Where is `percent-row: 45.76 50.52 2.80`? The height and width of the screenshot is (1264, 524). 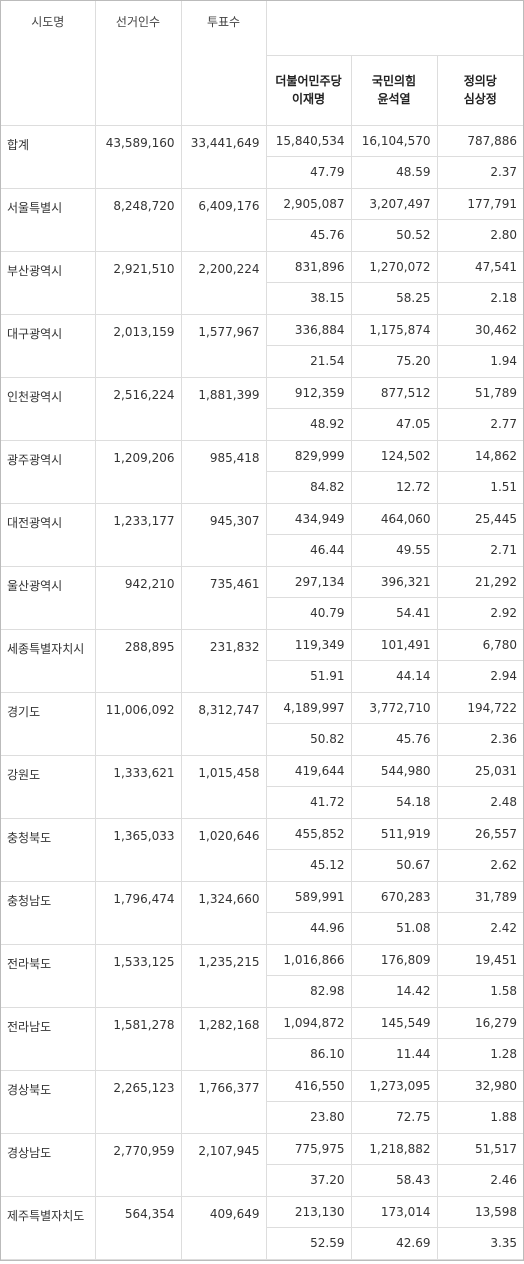 percent-row: 45.76 50.52 2.80 is located at coordinates (262, 235).